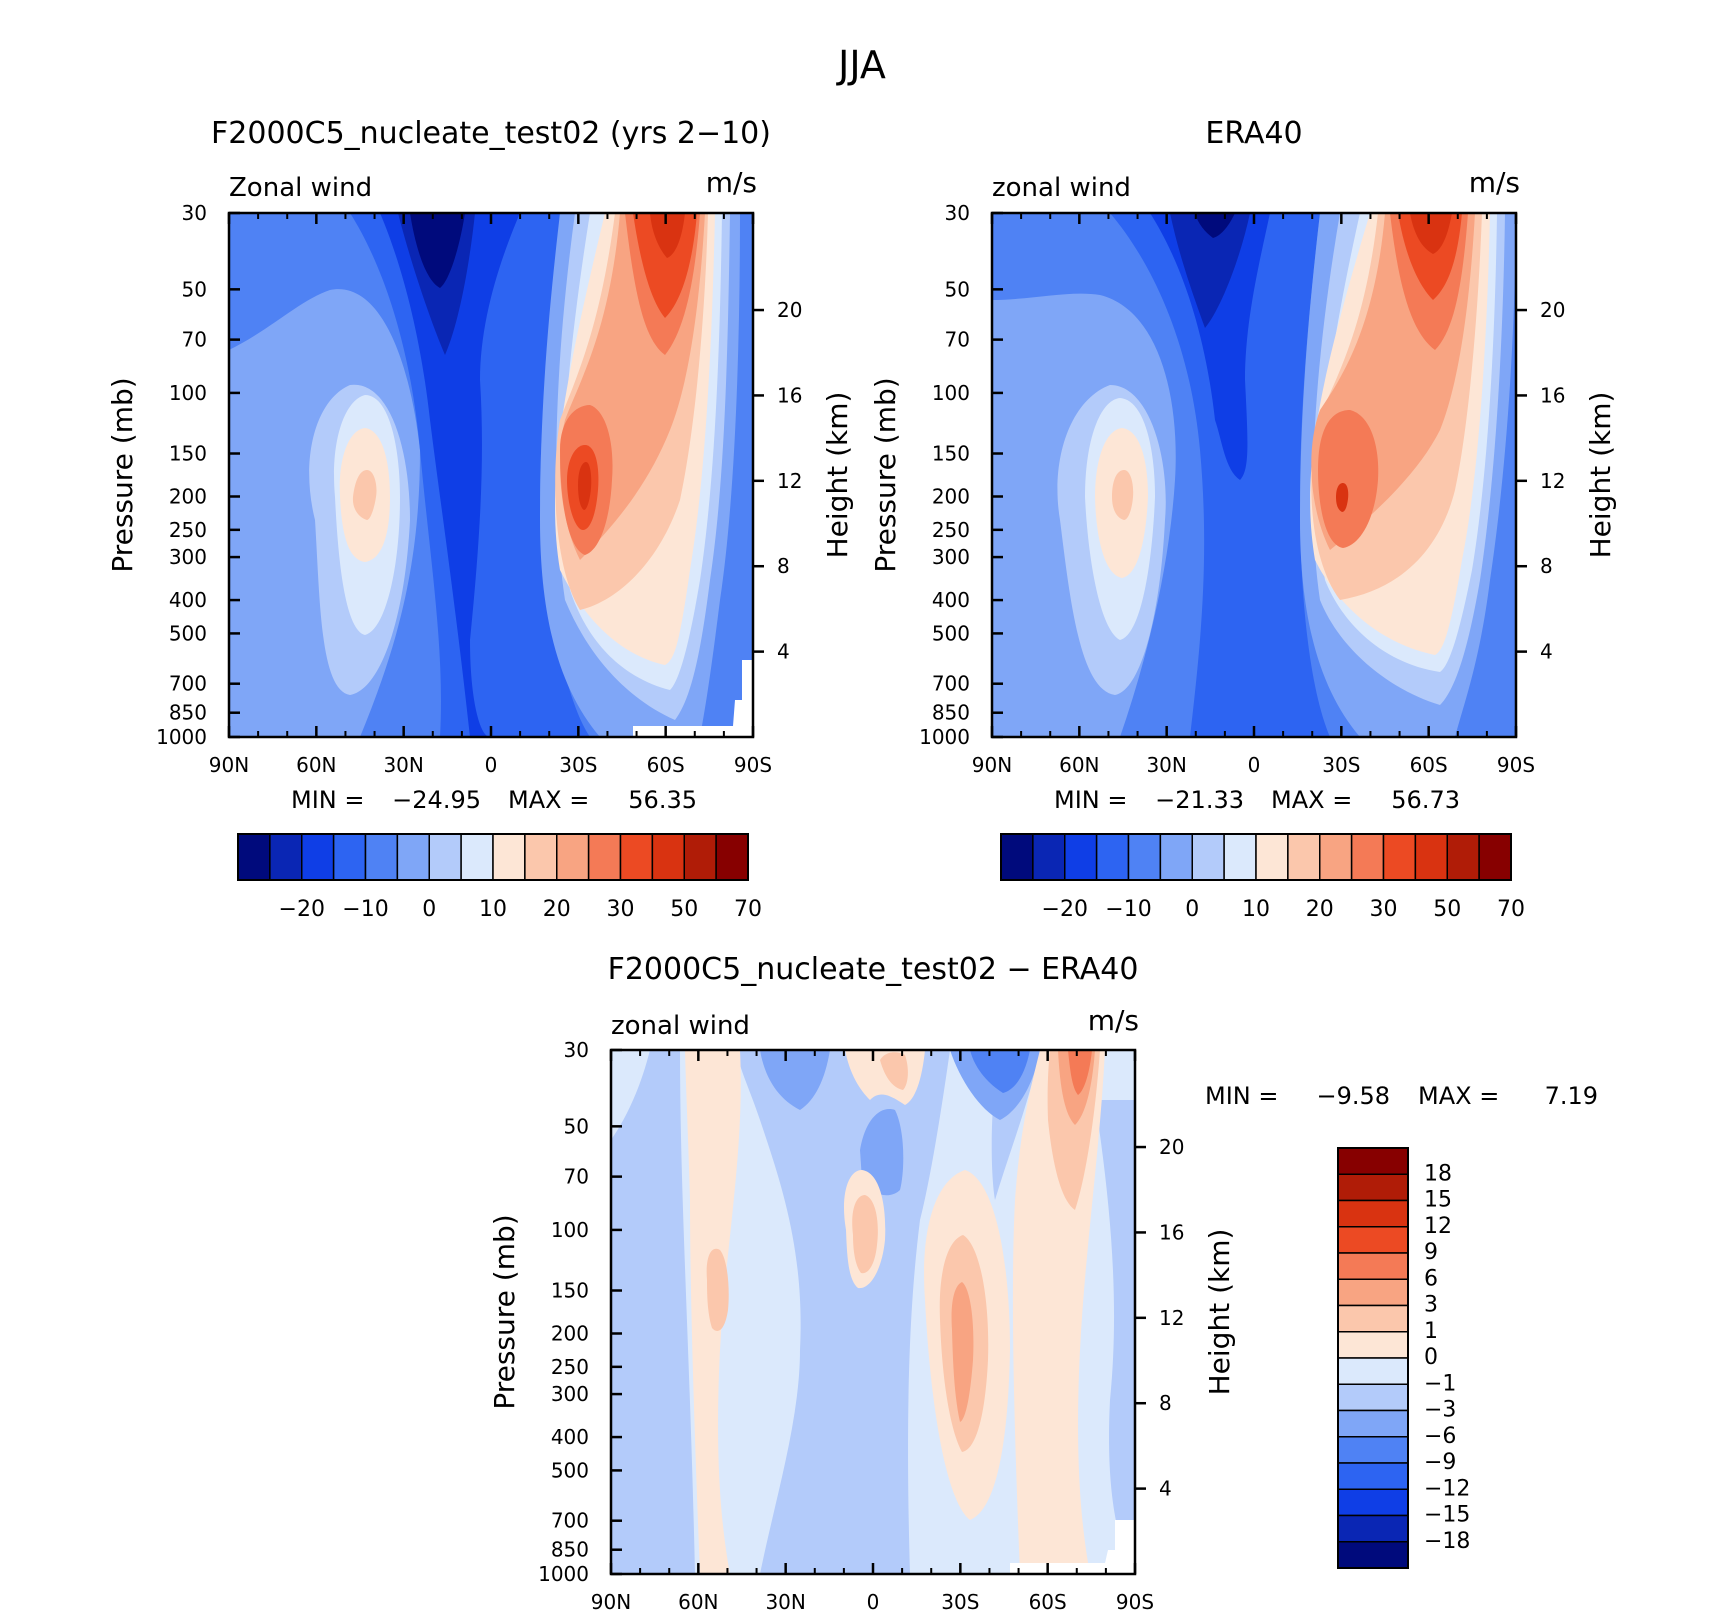  Describe the element at coordinates (1431, 1331) in the screenshot. I see `colorbar-label: 1` at that location.